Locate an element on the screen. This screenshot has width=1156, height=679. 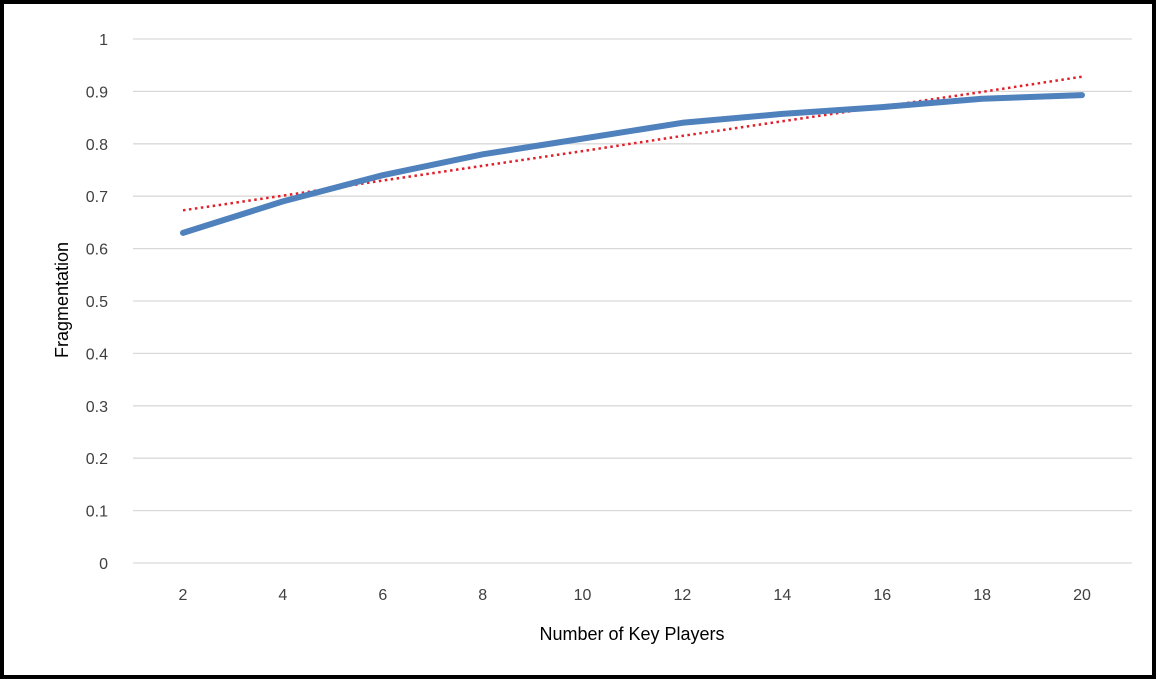
y-axis-title: Fragmentation is located at coordinates (62, 300).